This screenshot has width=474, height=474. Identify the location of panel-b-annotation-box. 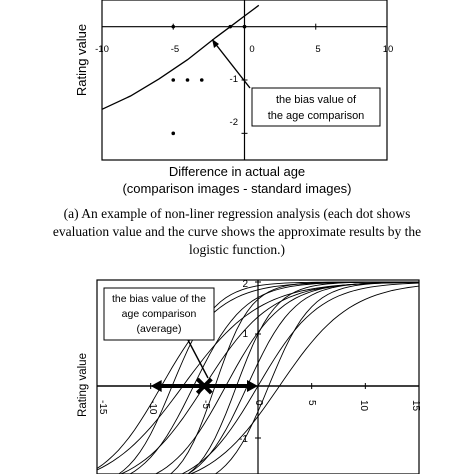
(159, 314).